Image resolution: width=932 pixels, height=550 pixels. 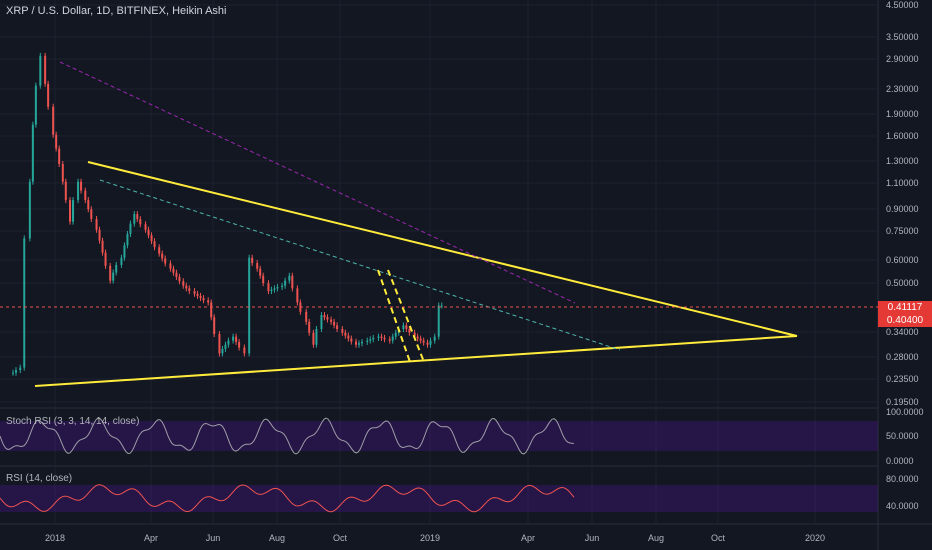 I want to click on price-axis-label: 0.90000, so click(x=902, y=209).